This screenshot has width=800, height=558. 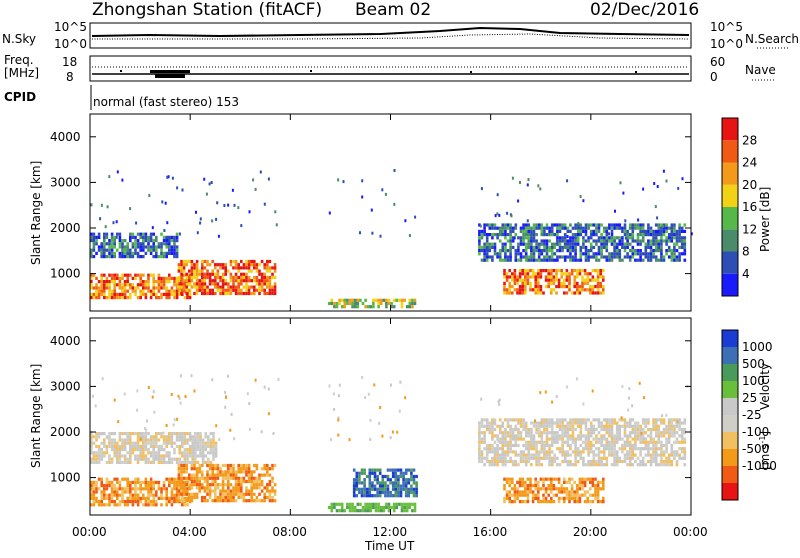 I want to click on vel-speck, so click(x=499, y=405).